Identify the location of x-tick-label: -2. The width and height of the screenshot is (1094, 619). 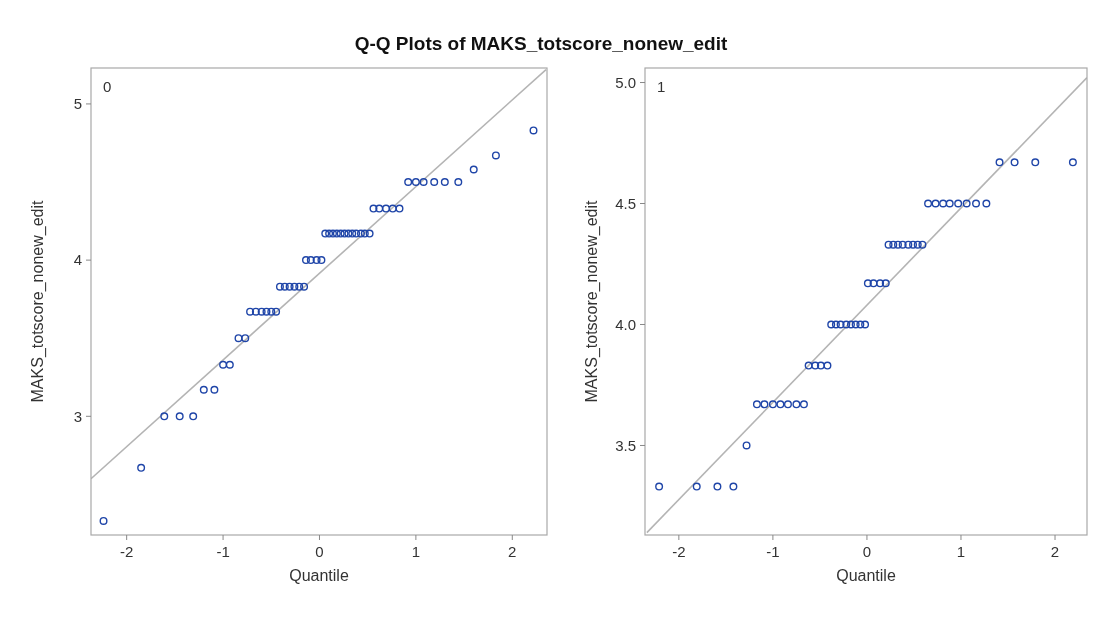
(679, 551).